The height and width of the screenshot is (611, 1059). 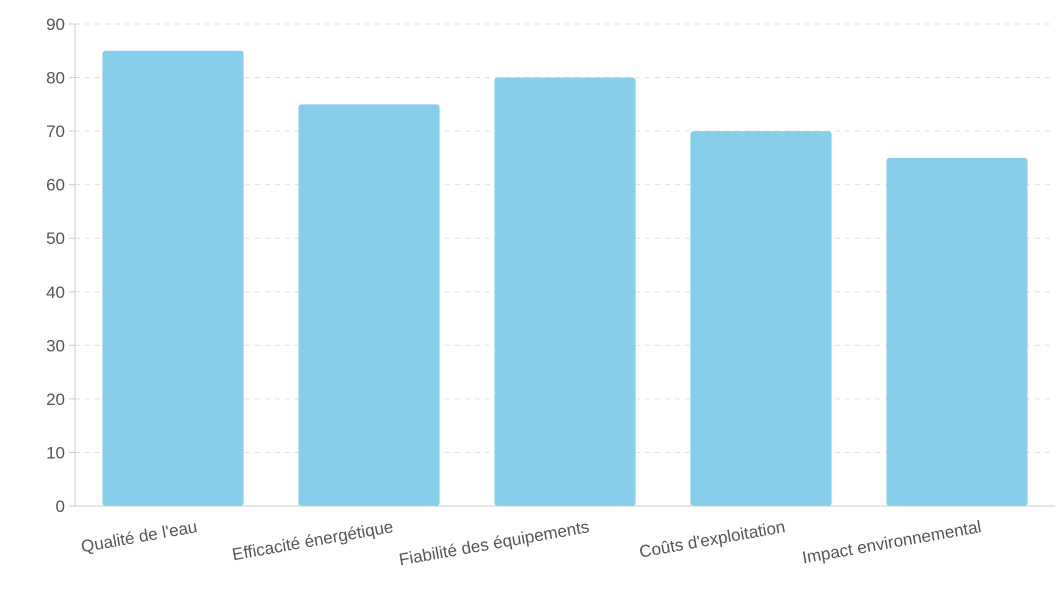 What do you see at coordinates (892, 542) in the screenshot?
I see `x-category-label: Impact environnemental` at bounding box center [892, 542].